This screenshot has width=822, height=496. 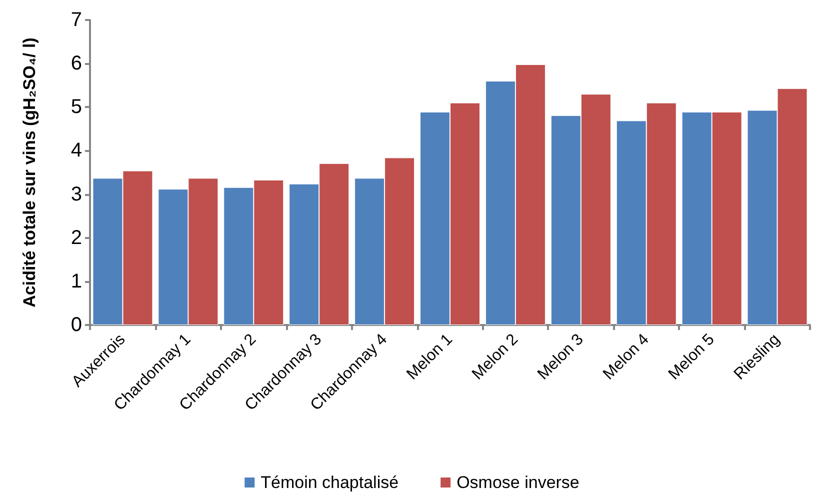 What do you see at coordinates (76, 194) in the screenshot?
I see `y-tick-label: 3` at bounding box center [76, 194].